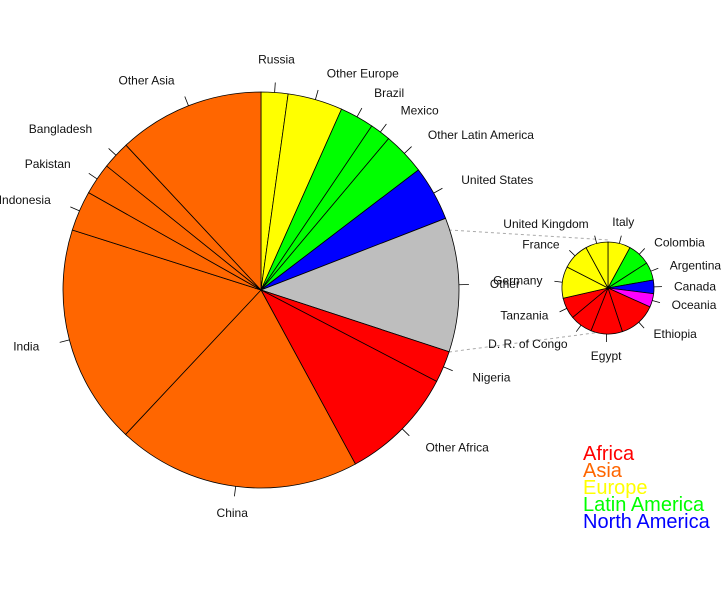 This screenshot has height=590, width=721. I want to click on label-tick-brazil, so click(359, 112).